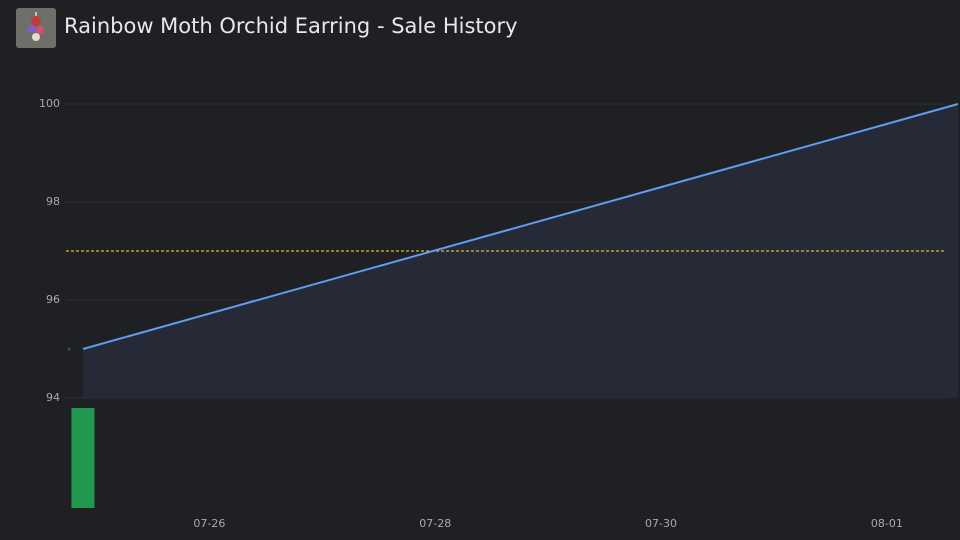 The image size is (960, 540). I want to click on x-tick-label: 08-01, so click(887, 523).